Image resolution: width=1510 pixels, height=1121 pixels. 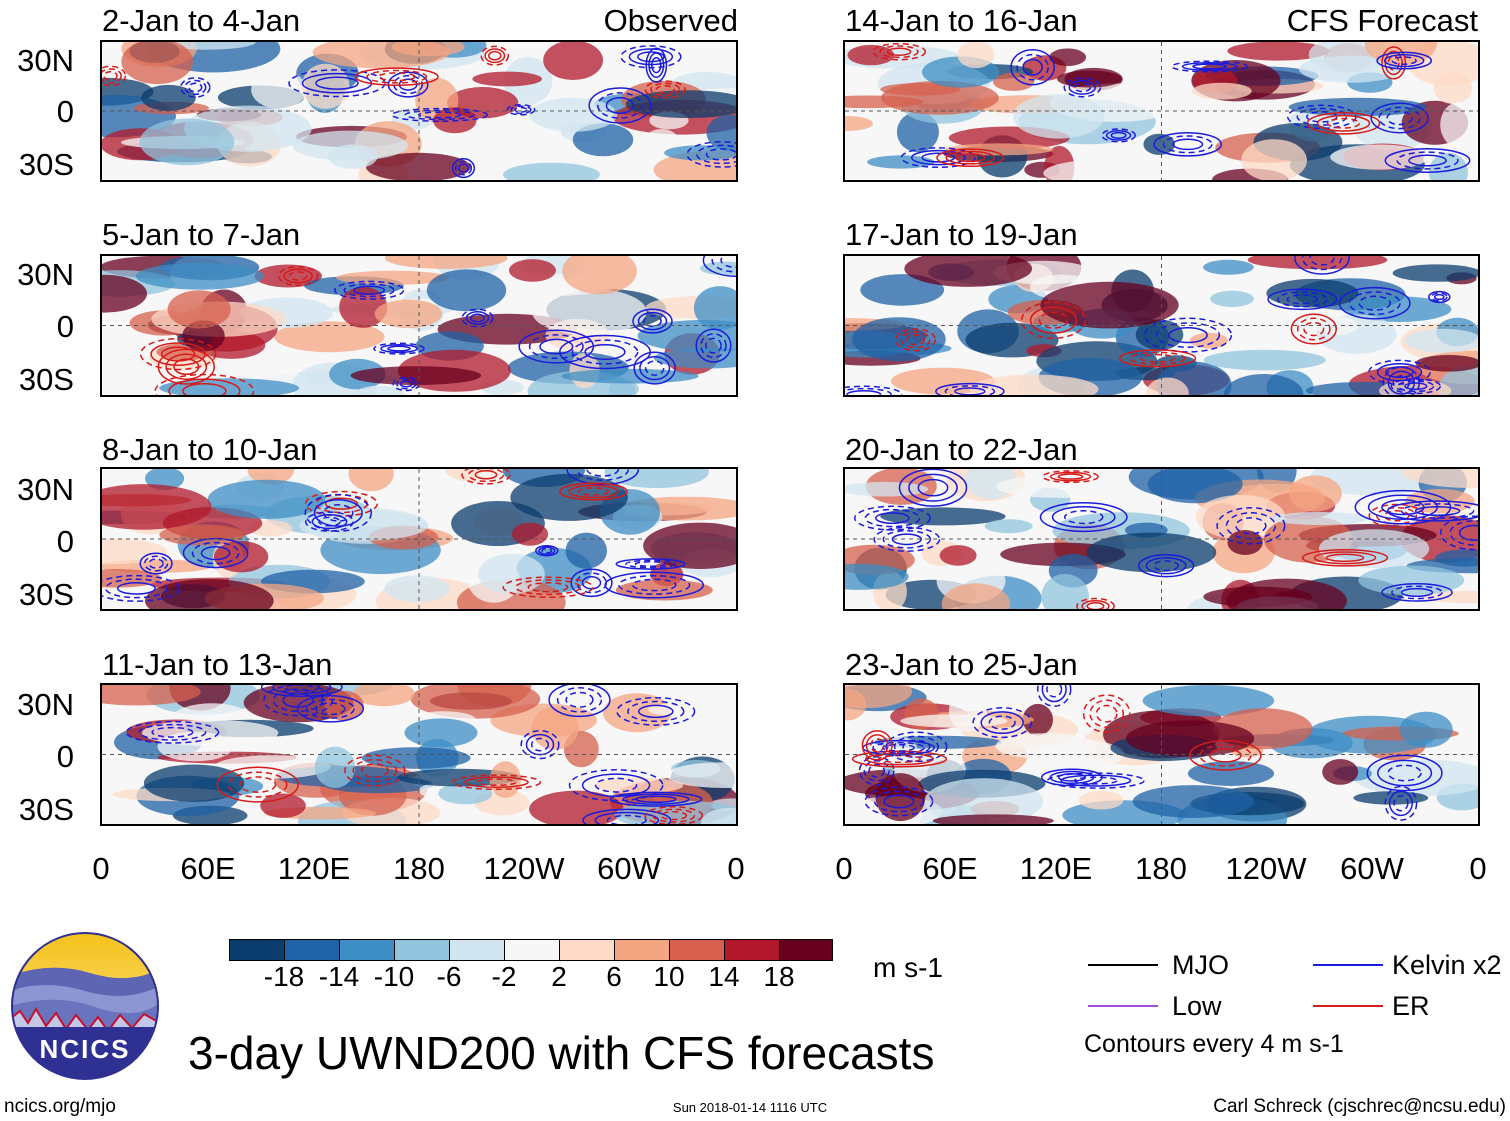 What do you see at coordinates (1348, 1006) in the screenshot?
I see `legend-line-er` at bounding box center [1348, 1006].